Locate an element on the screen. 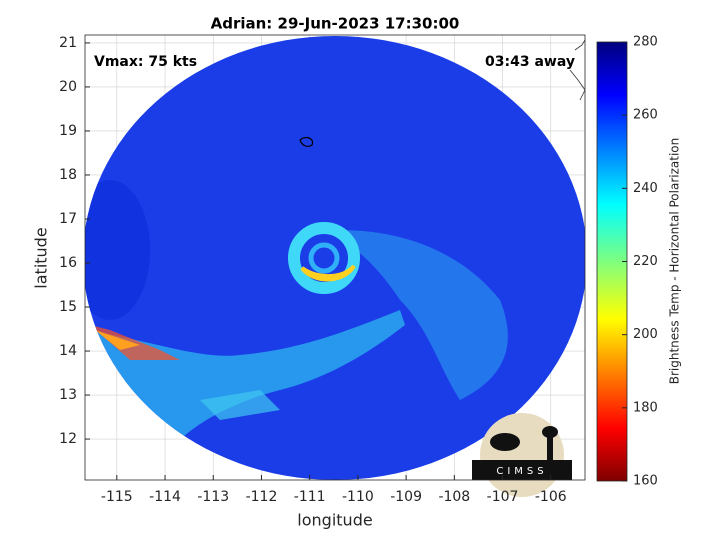 Image resolution: width=720 pixels, height=544 pixels. logo: CIMSS is located at coordinates (522, 455).